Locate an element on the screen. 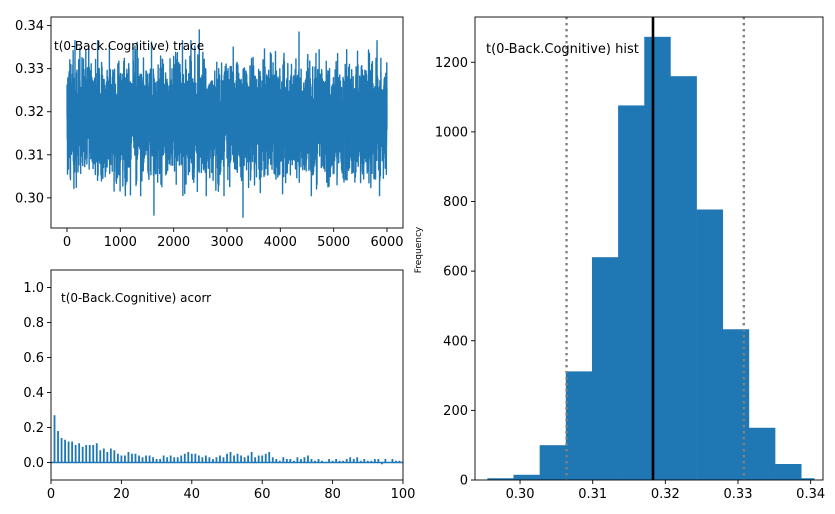 The width and height of the screenshot is (835, 514). hist-y-tick-label: 200 is located at coordinates (455, 411).